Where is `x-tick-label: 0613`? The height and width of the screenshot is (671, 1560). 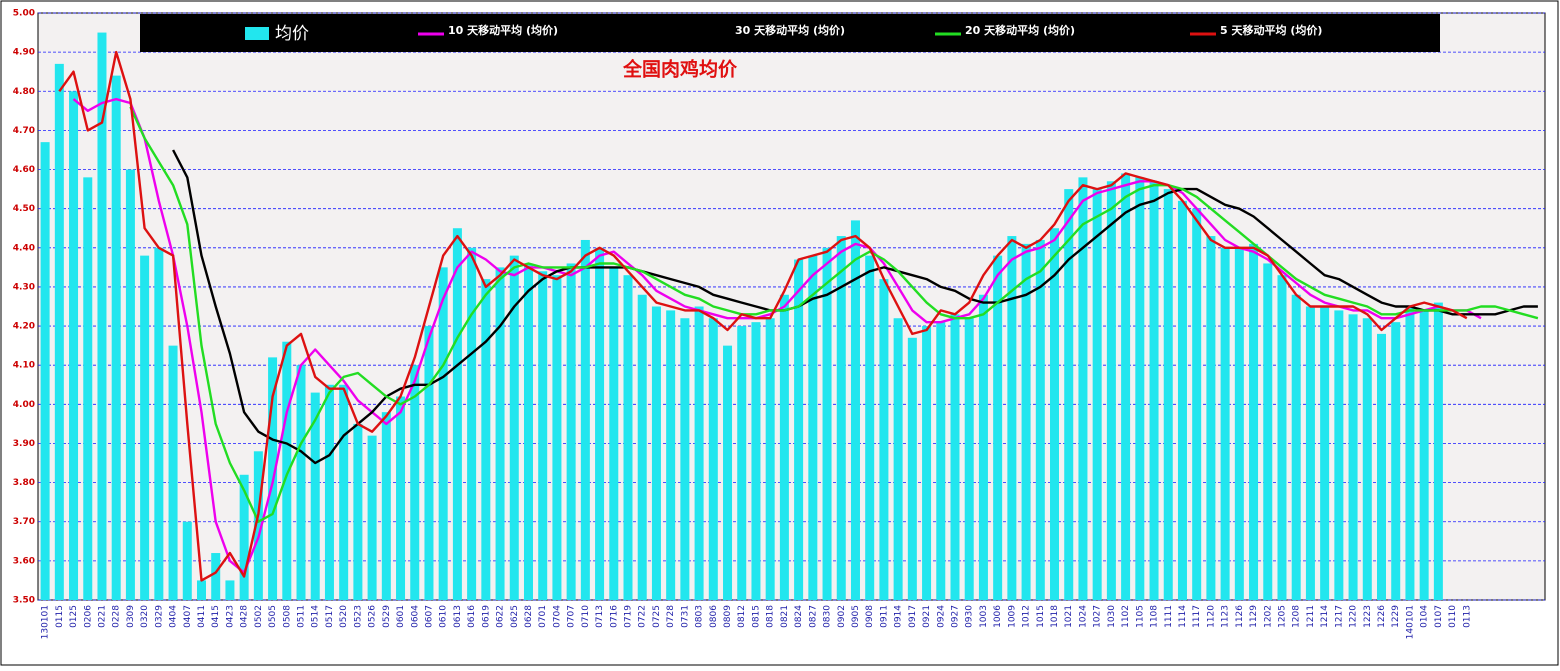 x-tick-label: 0613 is located at coordinates (458, 616).